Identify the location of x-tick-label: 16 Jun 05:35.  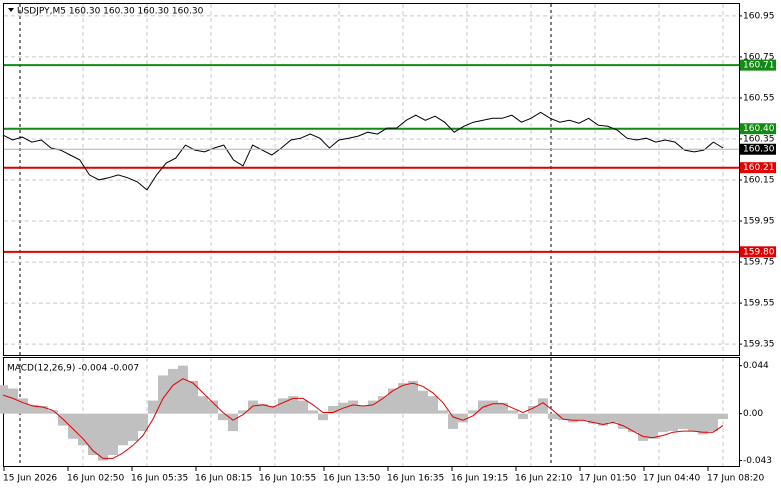
(159, 479).